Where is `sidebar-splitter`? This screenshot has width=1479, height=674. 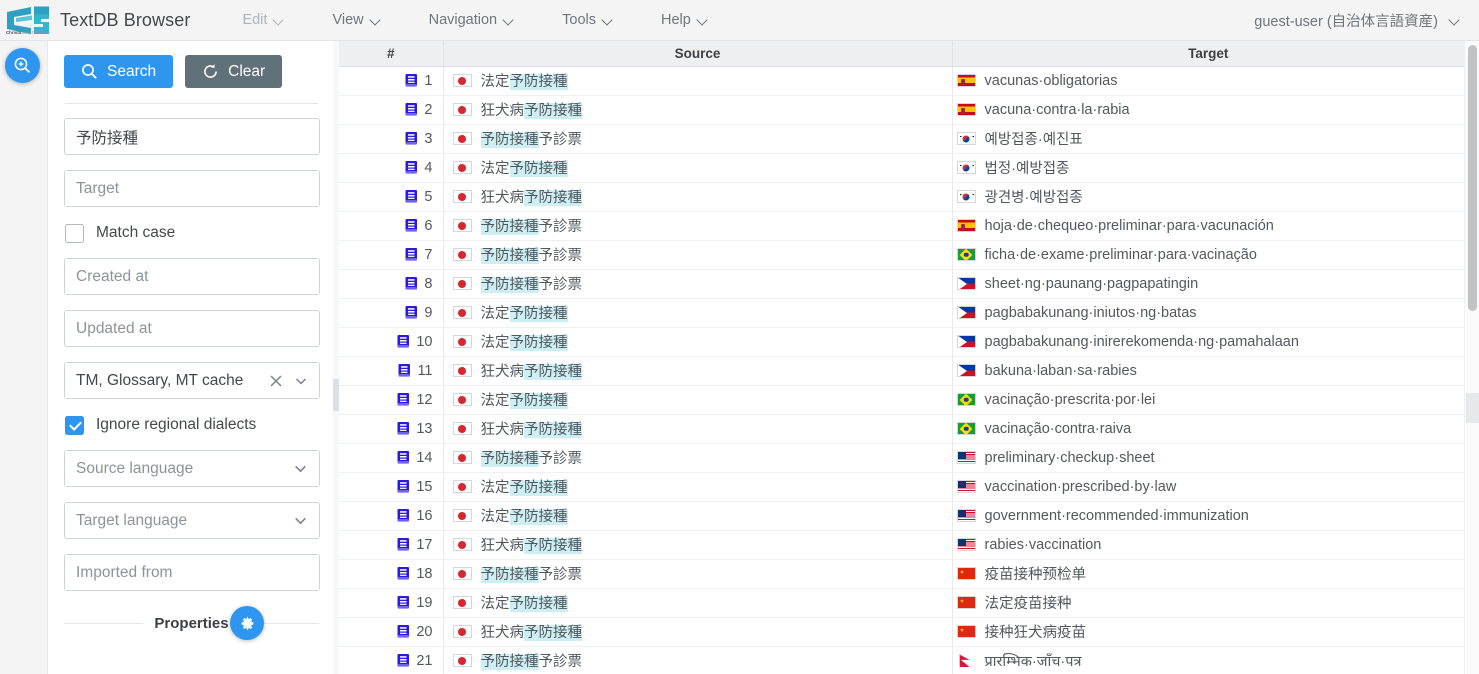 sidebar-splitter is located at coordinates (336, 357).